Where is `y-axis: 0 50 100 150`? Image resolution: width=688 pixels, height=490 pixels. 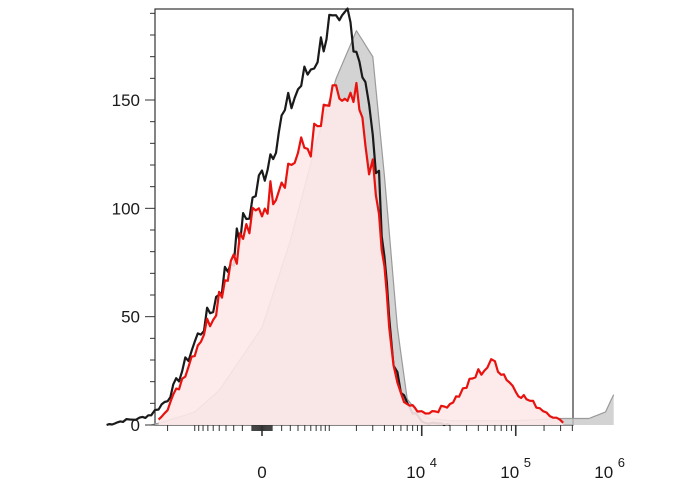 y-axis: 0 50 100 150 is located at coordinates (133, 223).